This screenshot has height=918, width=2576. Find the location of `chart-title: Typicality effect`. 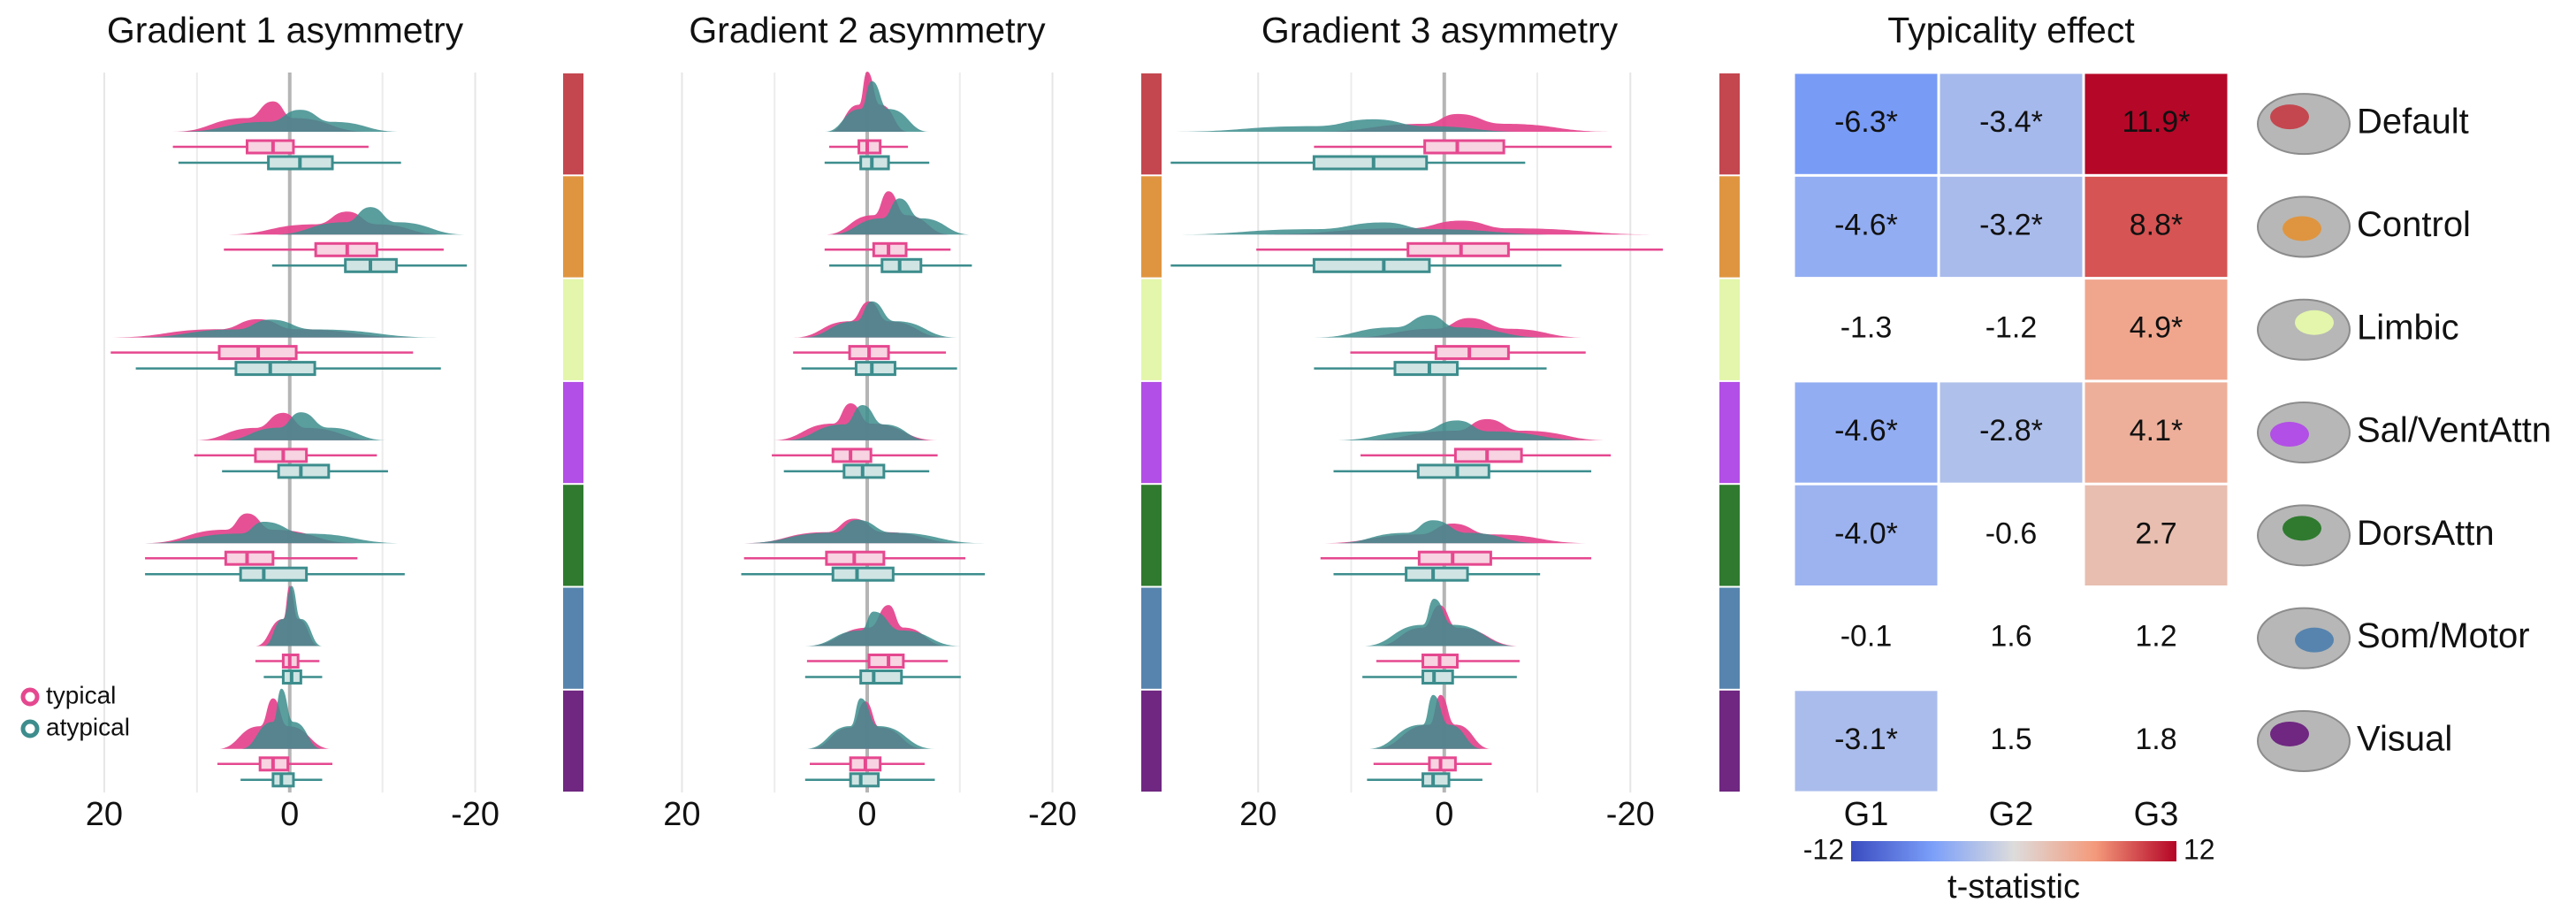

chart-title: Typicality effect is located at coordinates (2011, 30).